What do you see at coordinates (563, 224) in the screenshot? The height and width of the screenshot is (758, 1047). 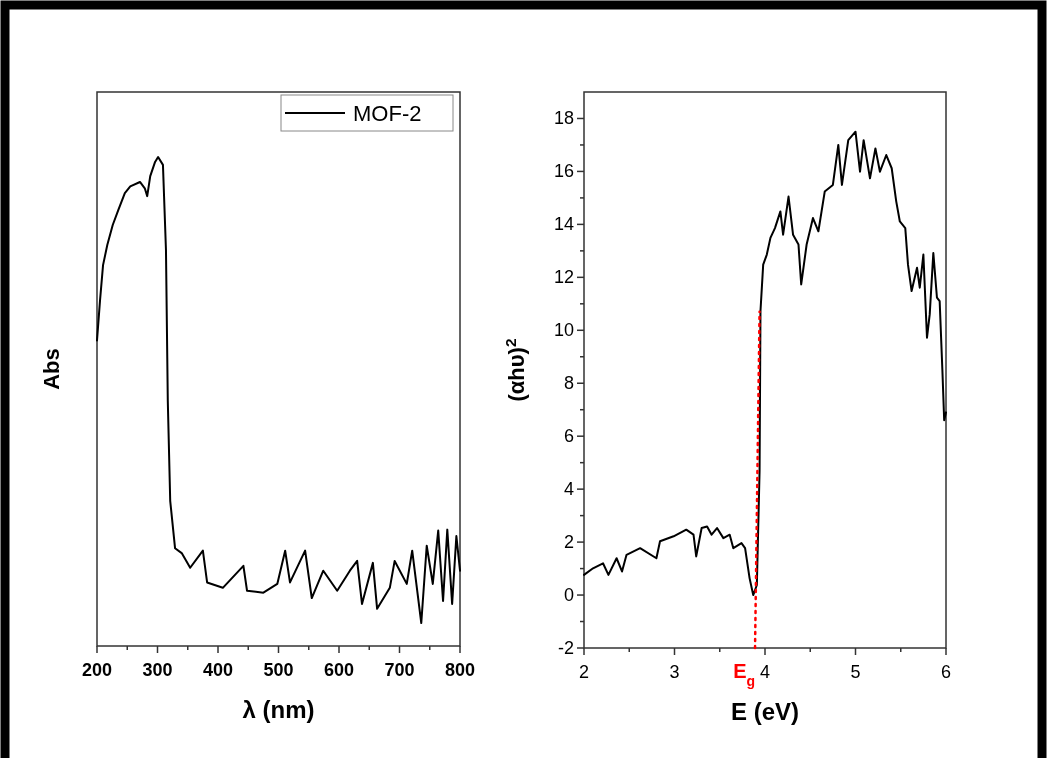 I see `y-tick-label: 14` at bounding box center [563, 224].